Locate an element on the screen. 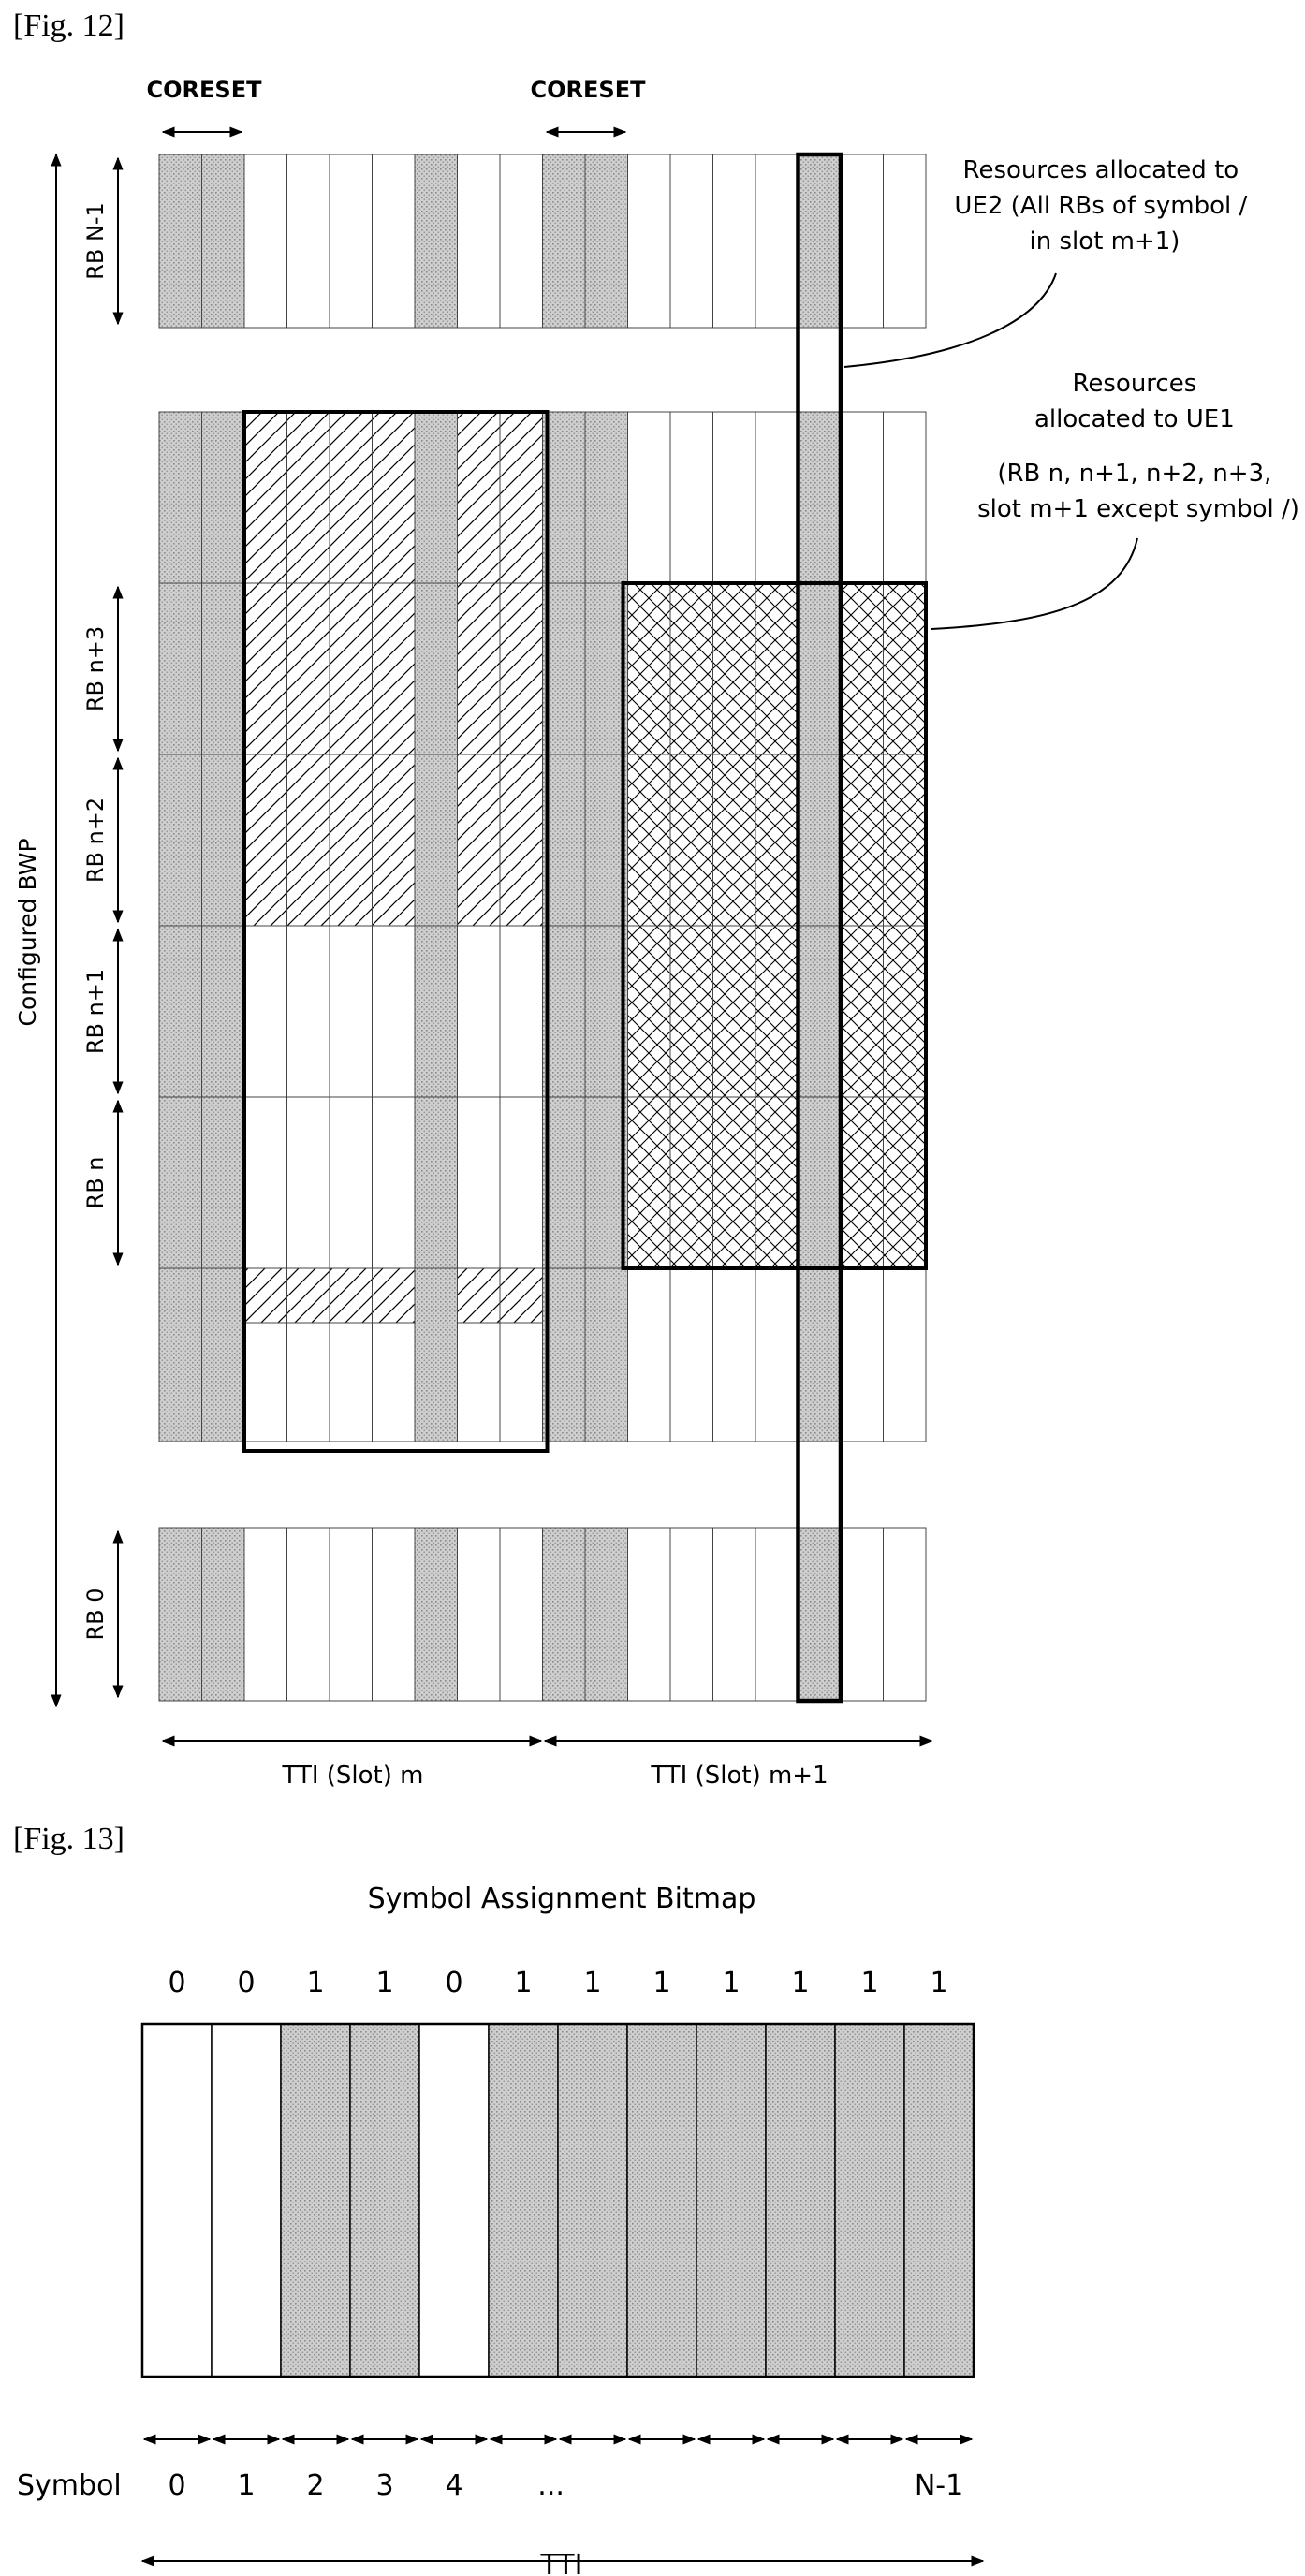  rb-label: RB N-1 is located at coordinates (100, 241).